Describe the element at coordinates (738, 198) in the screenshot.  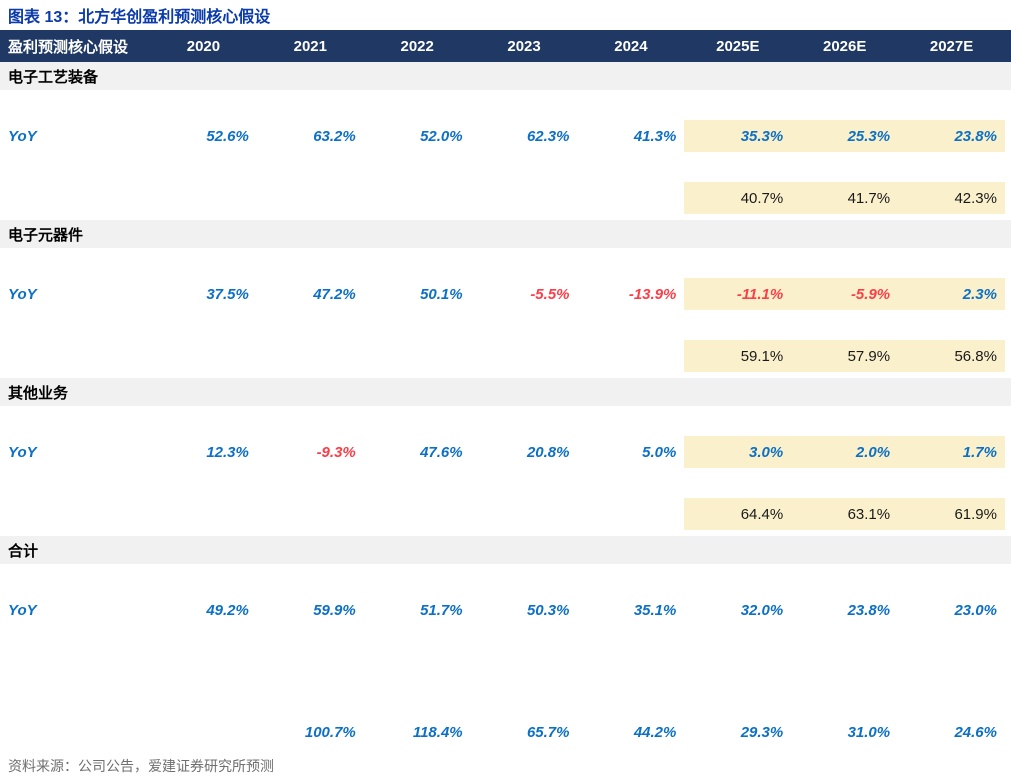
I see `value-cell: 40.7%` at that location.